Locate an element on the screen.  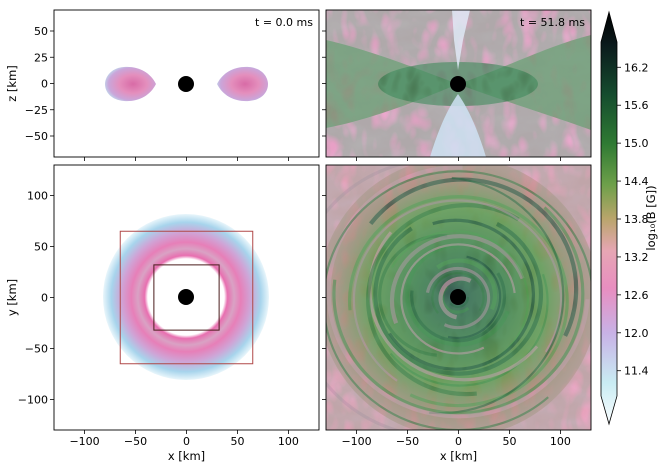
colorbar-tick-label: 15.6 is located at coordinates (636, 105).